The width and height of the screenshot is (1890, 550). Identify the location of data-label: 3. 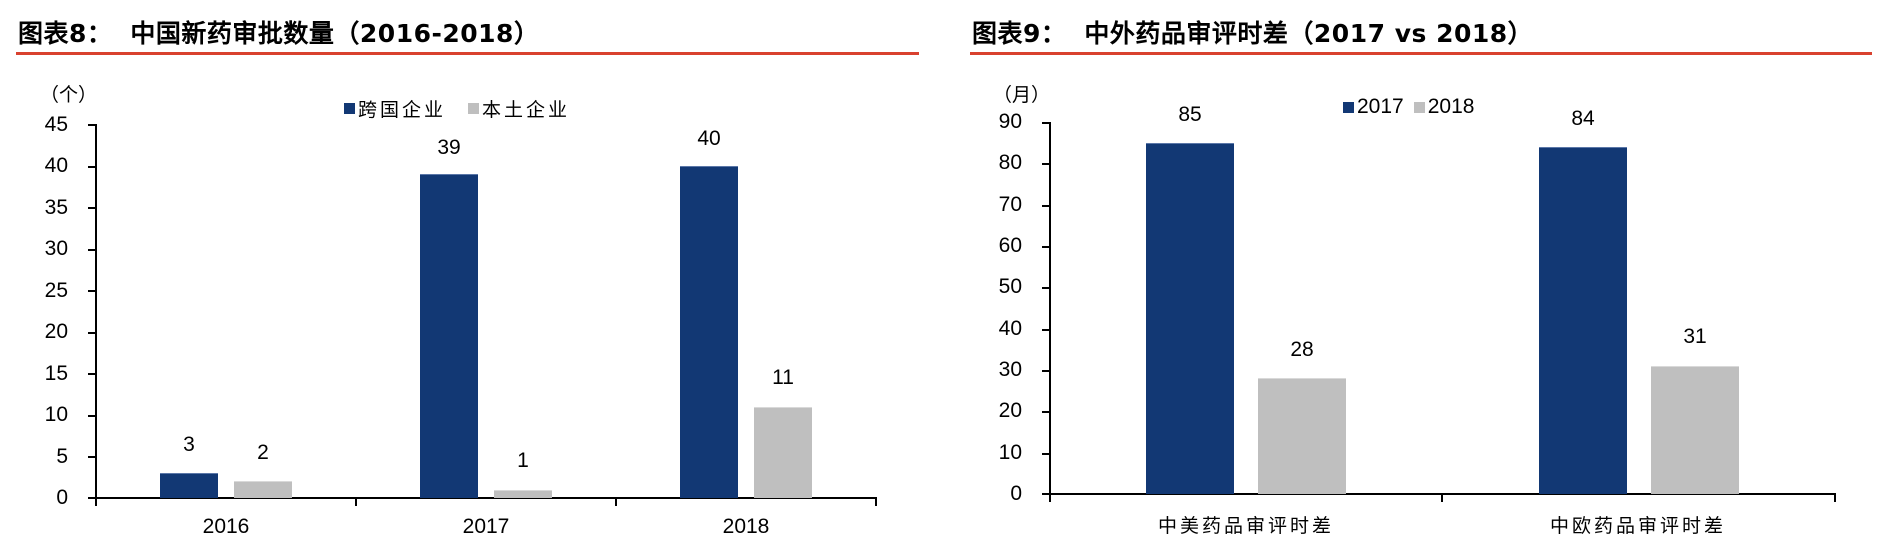
(189, 444).